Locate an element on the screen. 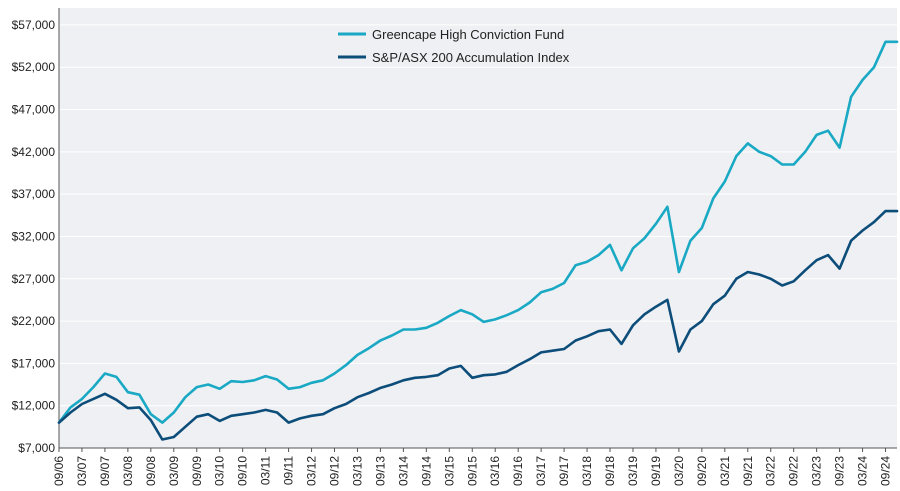 Image resolution: width=900 pixels, height=491 pixels. x-tick-label: 09/08 is located at coordinates (151, 471).